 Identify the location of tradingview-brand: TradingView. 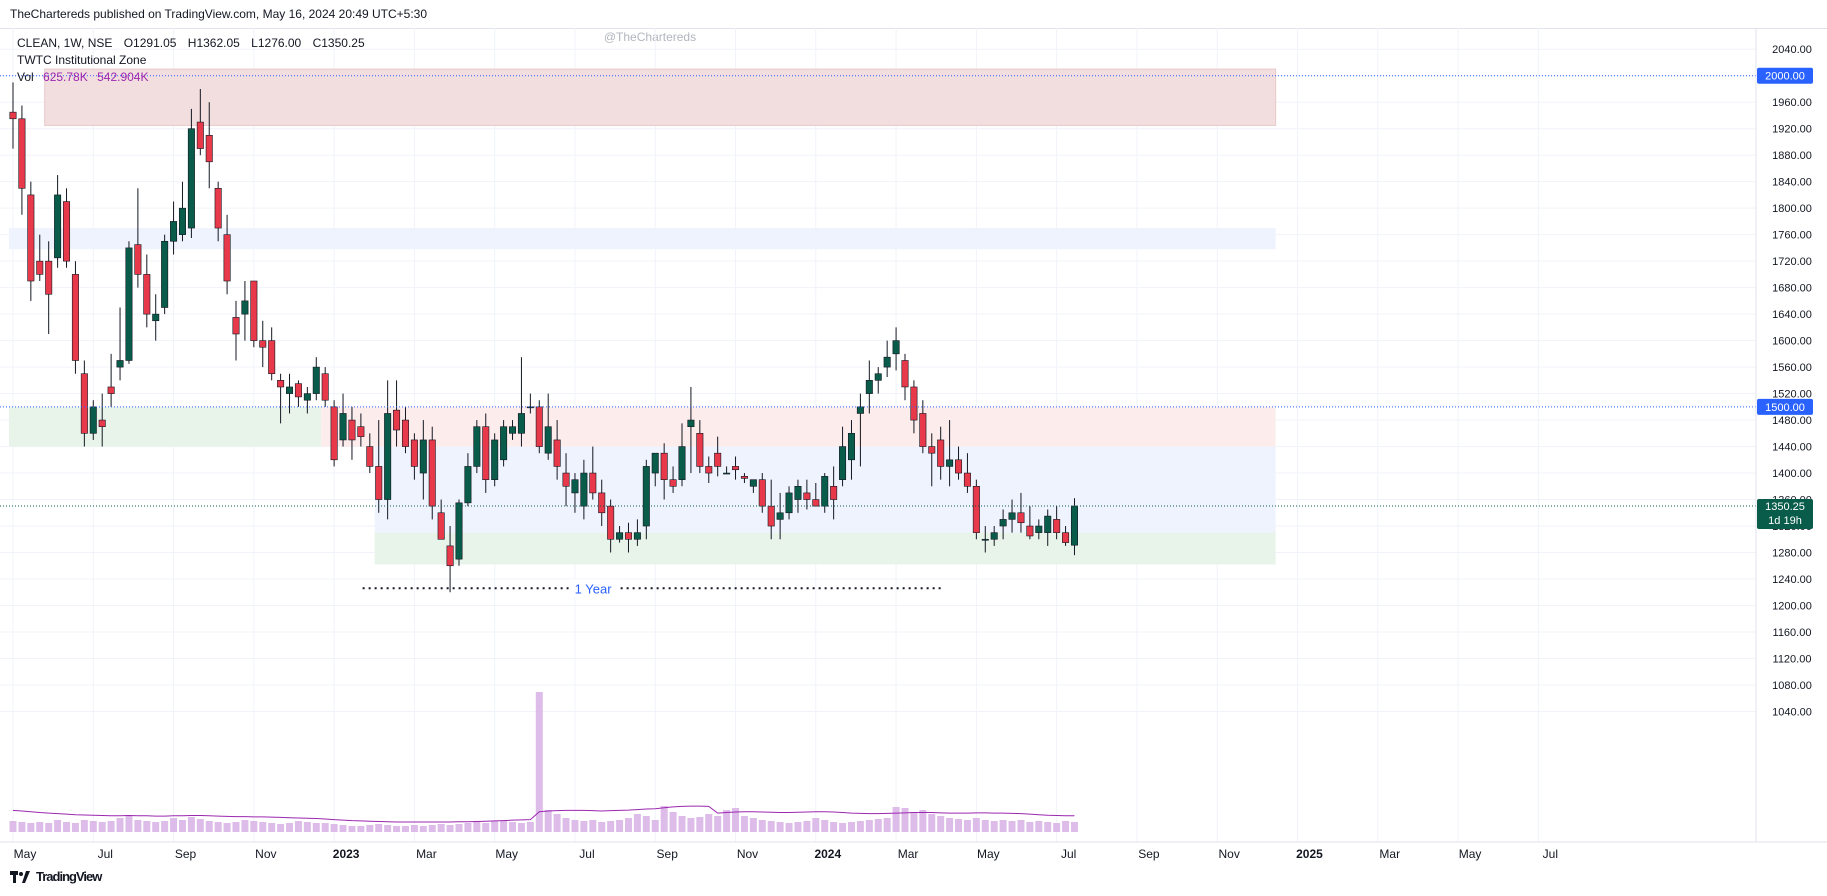
(69, 876).